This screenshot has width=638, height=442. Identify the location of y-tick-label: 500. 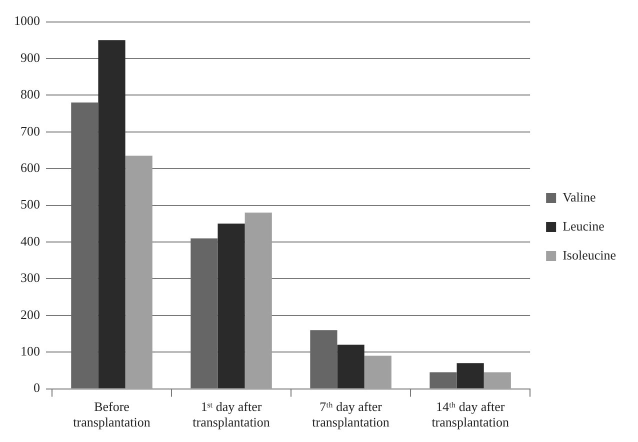
(30, 204).